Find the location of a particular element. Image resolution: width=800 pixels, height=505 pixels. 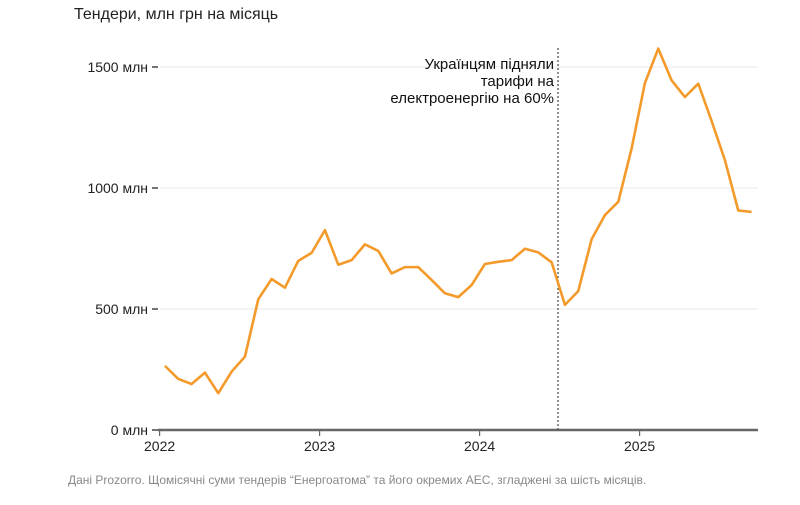

x-tick-label: 2024 is located at coordinates (479, 446).